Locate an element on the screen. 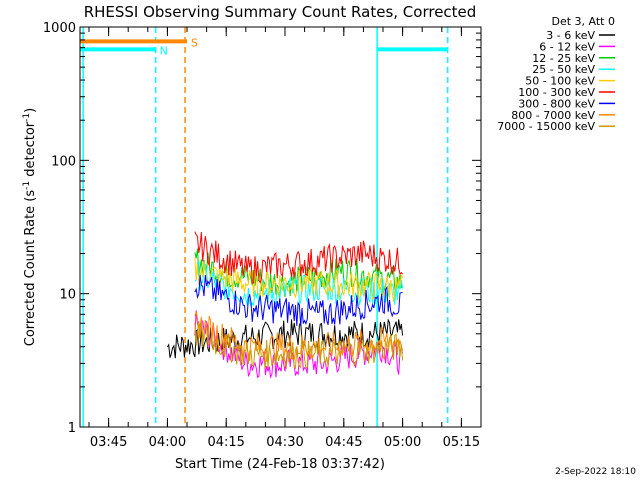 The image size is (640, 480). legend-label: 25 - 50 keV is located at coordinates (563, 69).